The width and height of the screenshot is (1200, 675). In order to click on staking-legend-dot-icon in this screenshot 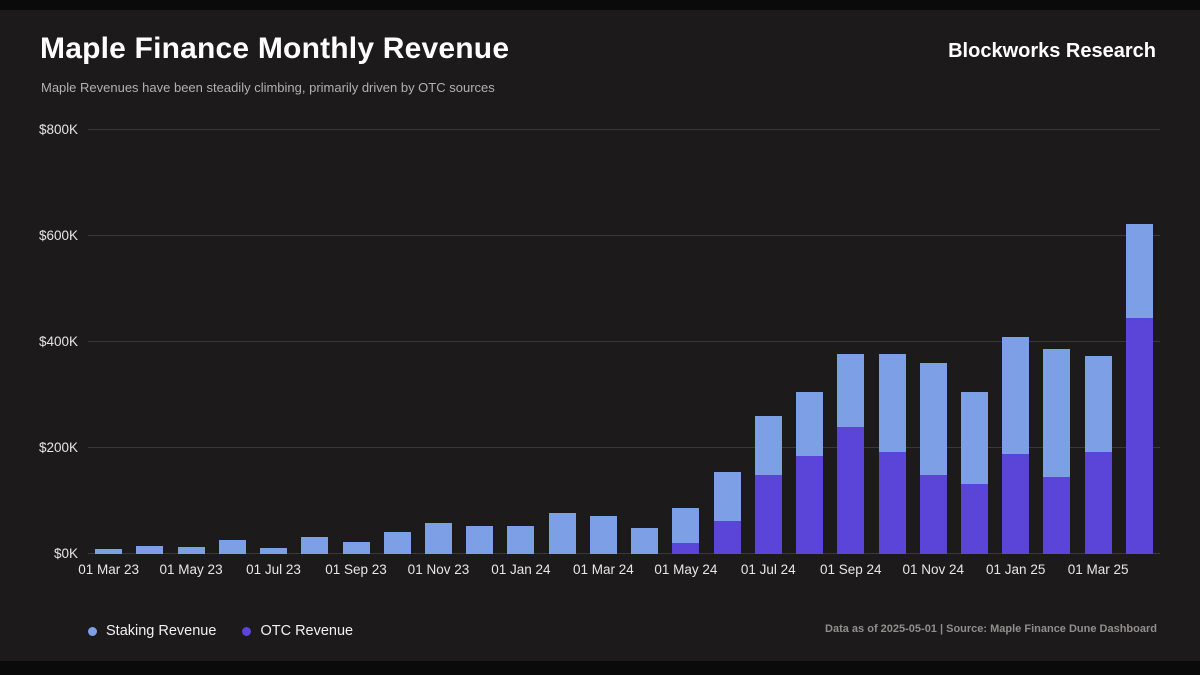, I will do `click(92, 631)`.